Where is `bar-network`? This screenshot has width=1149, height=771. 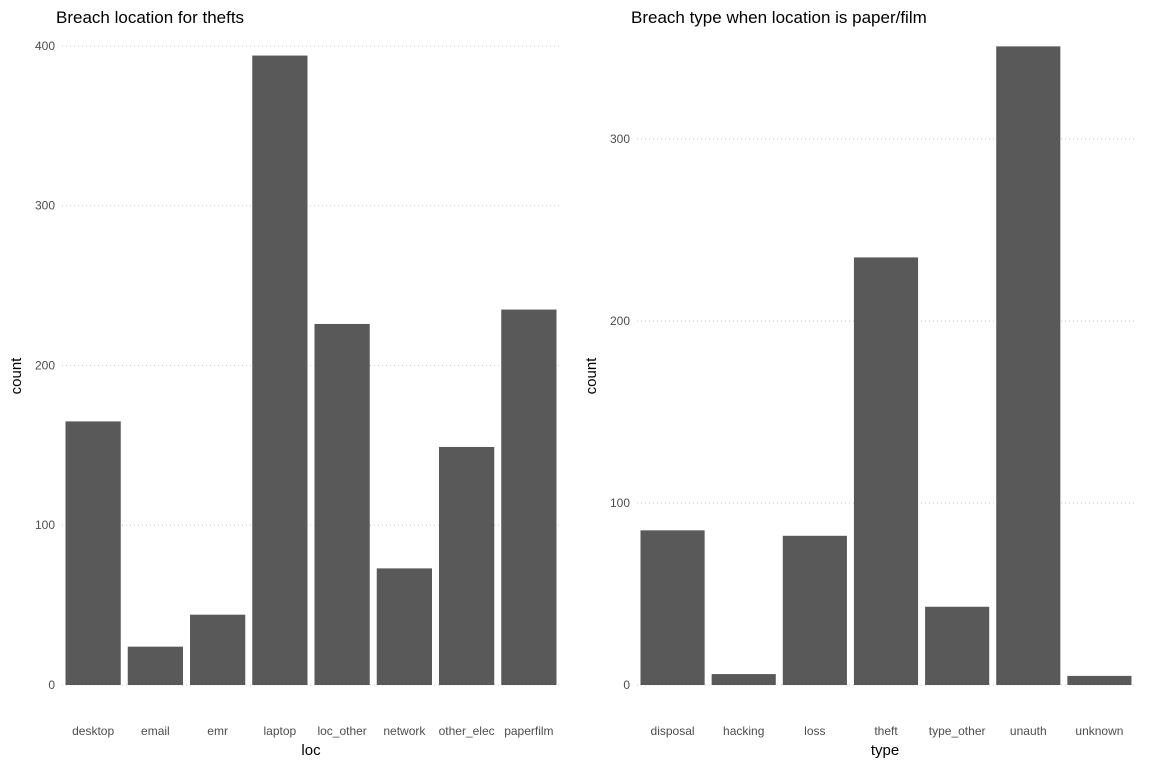 bar-network is located at coordinates (404, 626).